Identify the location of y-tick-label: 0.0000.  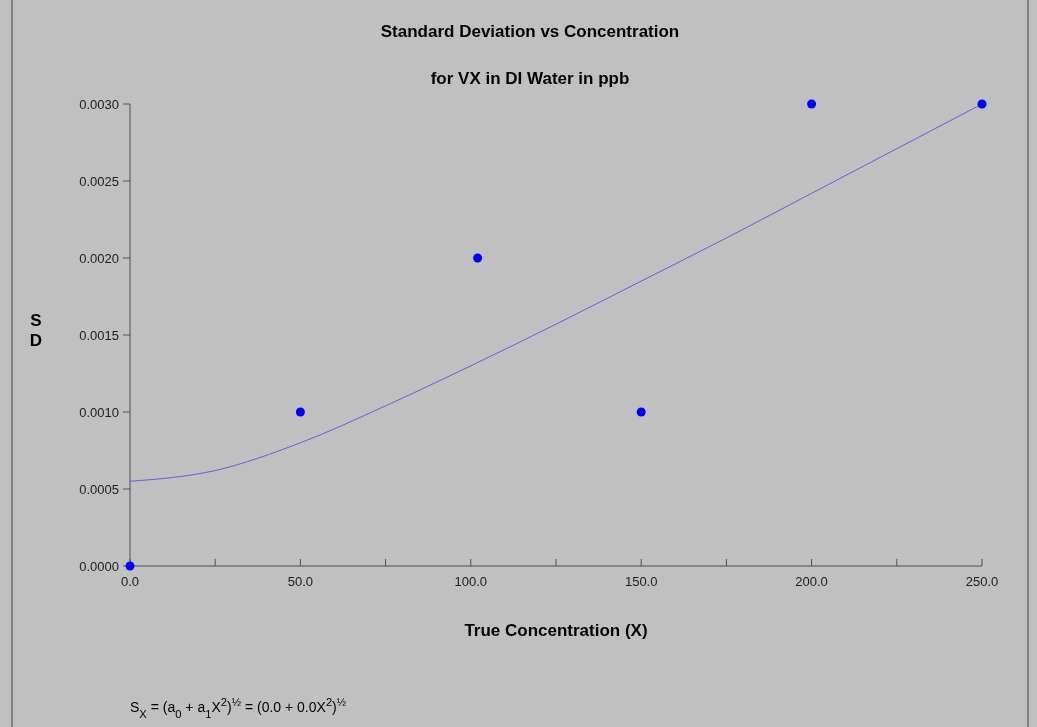
(99, 566).